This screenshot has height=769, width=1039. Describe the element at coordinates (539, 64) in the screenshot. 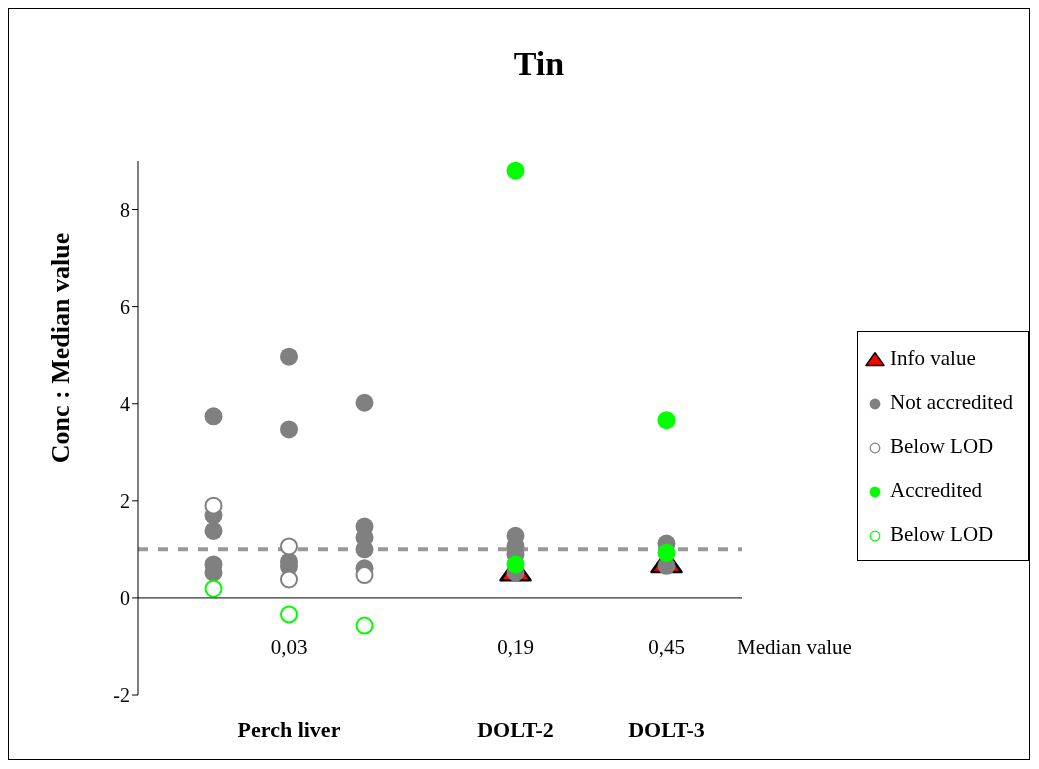

I see `chart-title: Tin` at that location.